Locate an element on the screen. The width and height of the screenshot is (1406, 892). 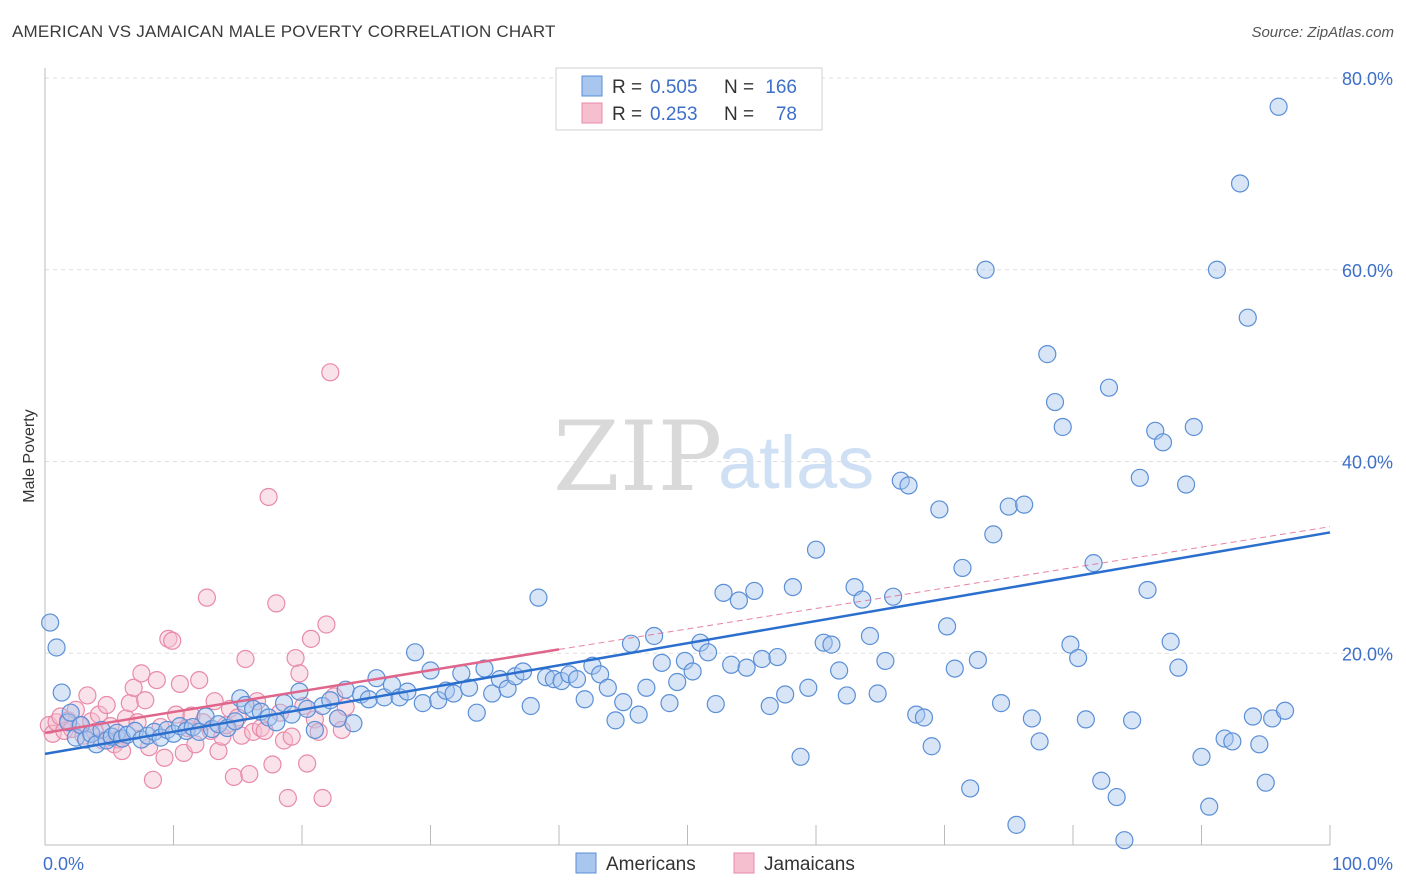
legend-swatch-americans is located at coordinates (592, 86).